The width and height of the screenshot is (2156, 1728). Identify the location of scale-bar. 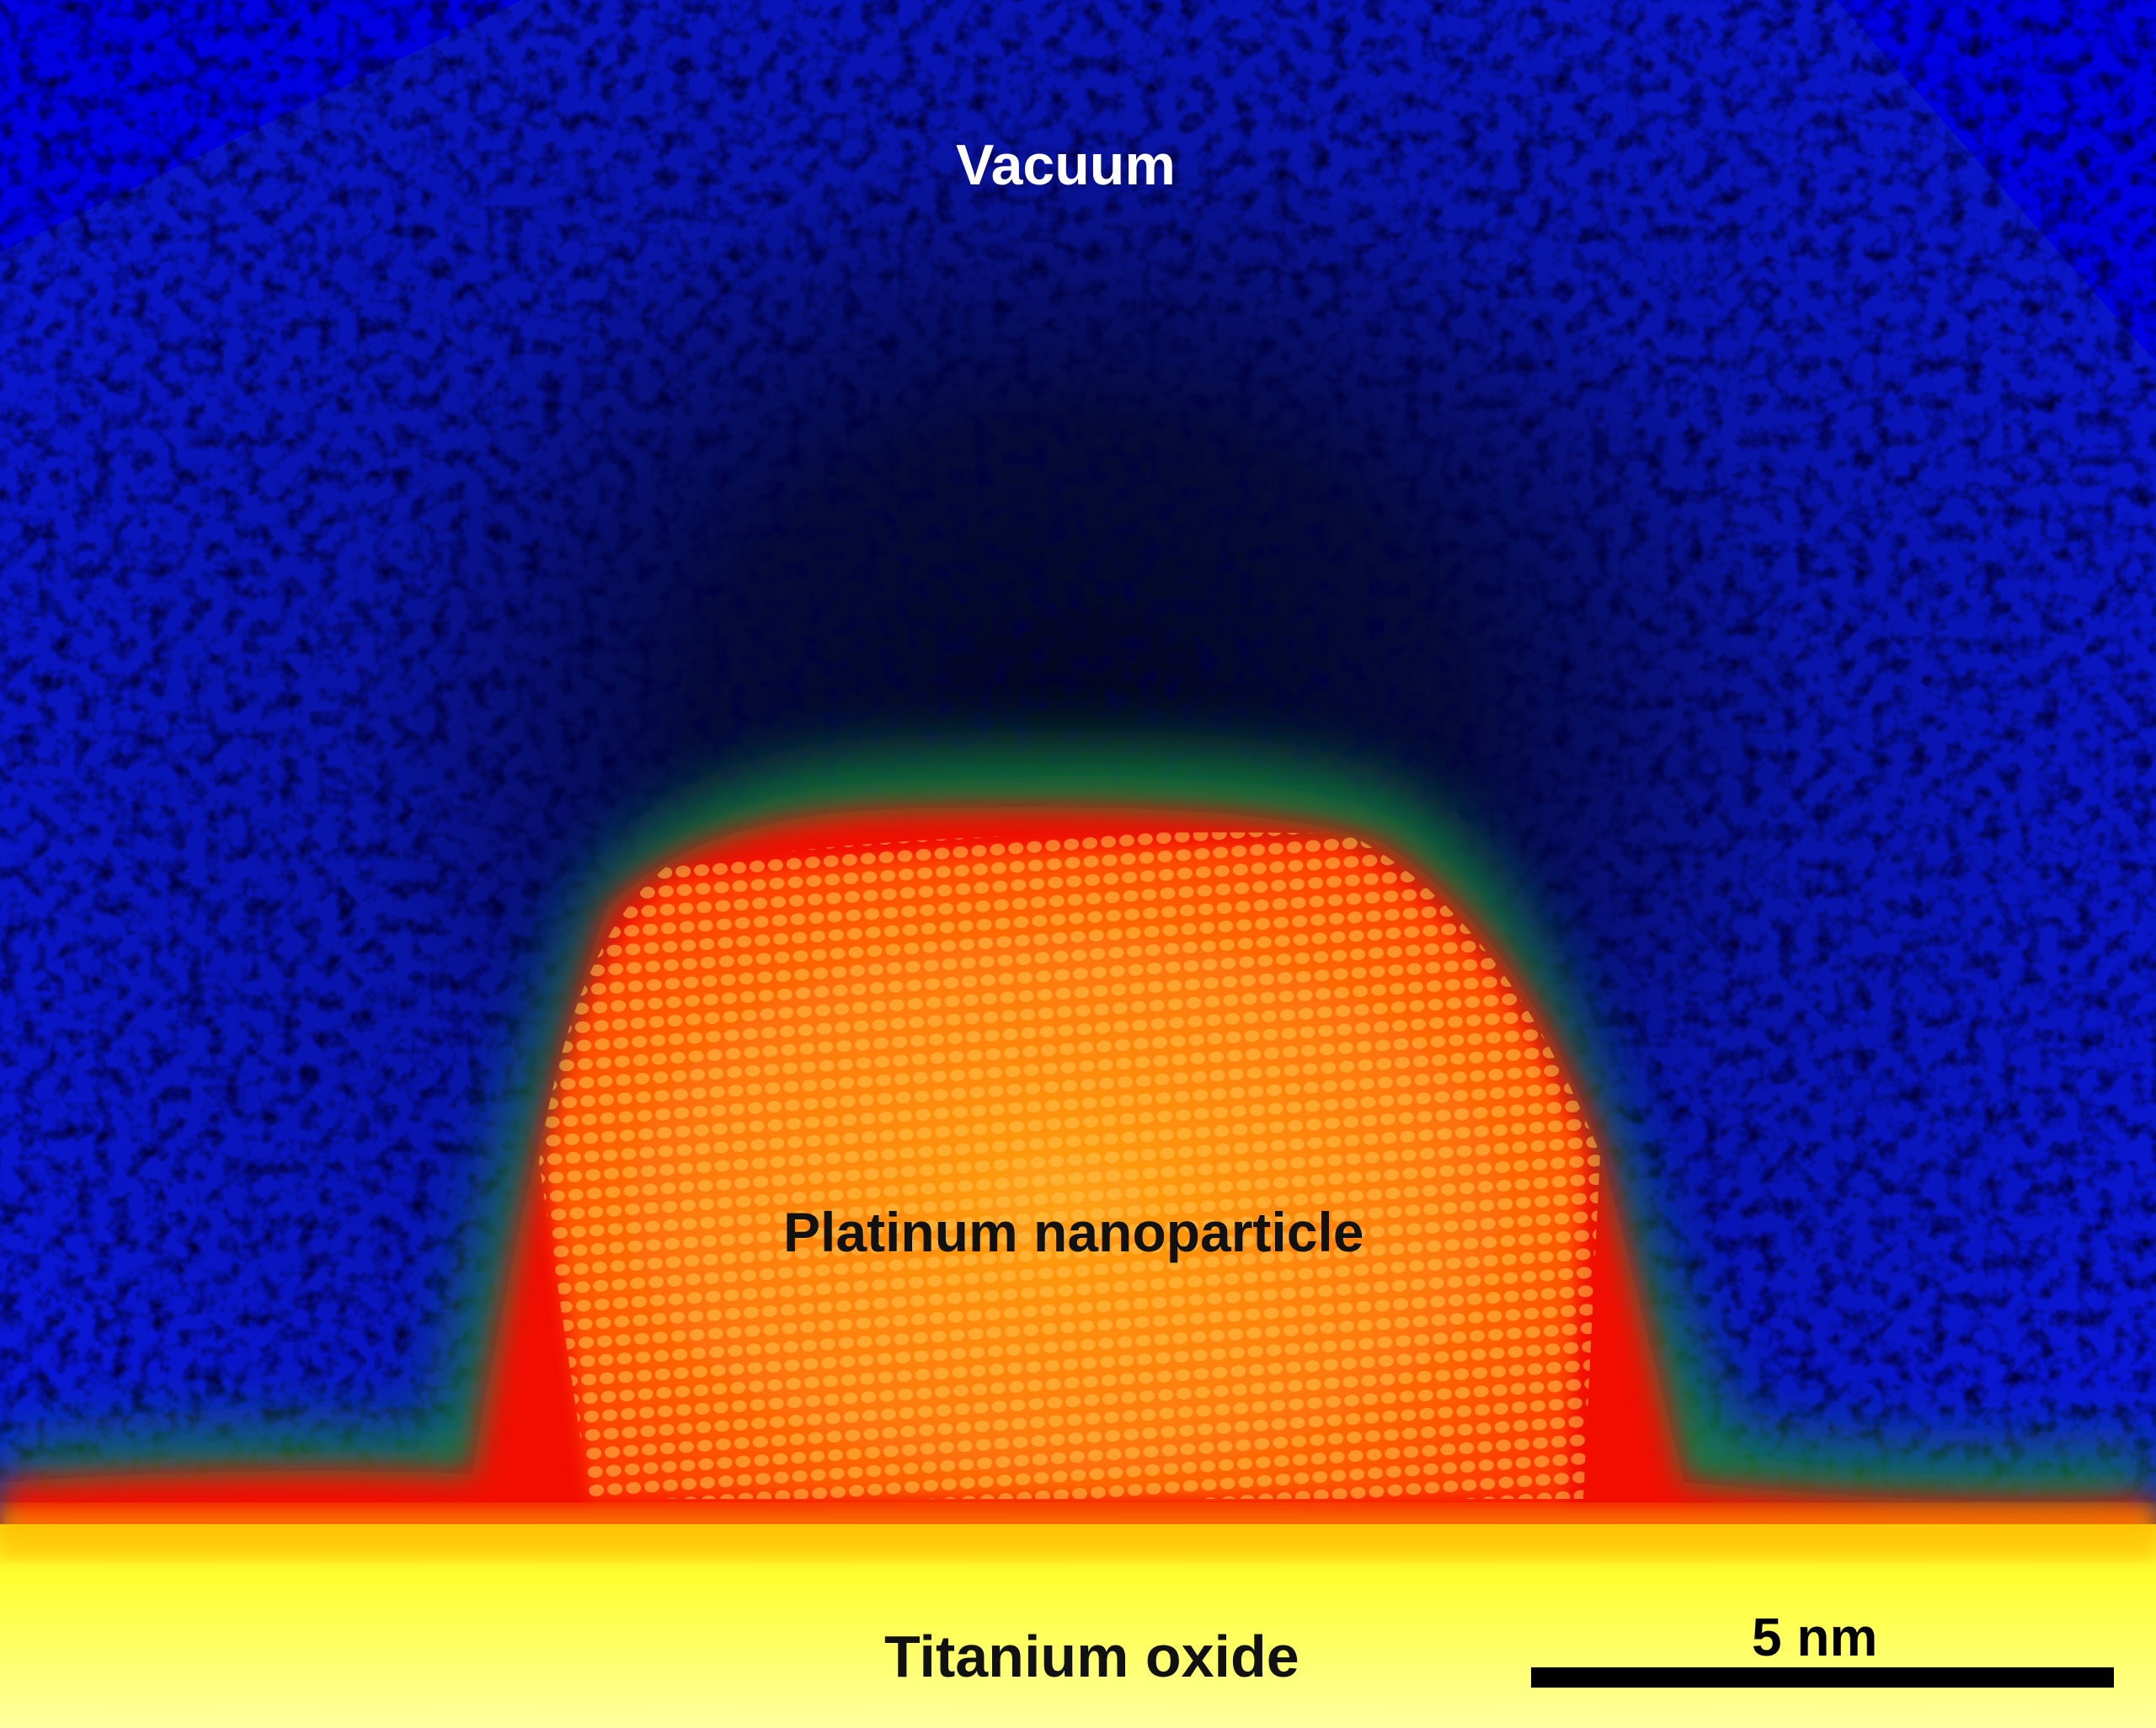
(1822, 1677).